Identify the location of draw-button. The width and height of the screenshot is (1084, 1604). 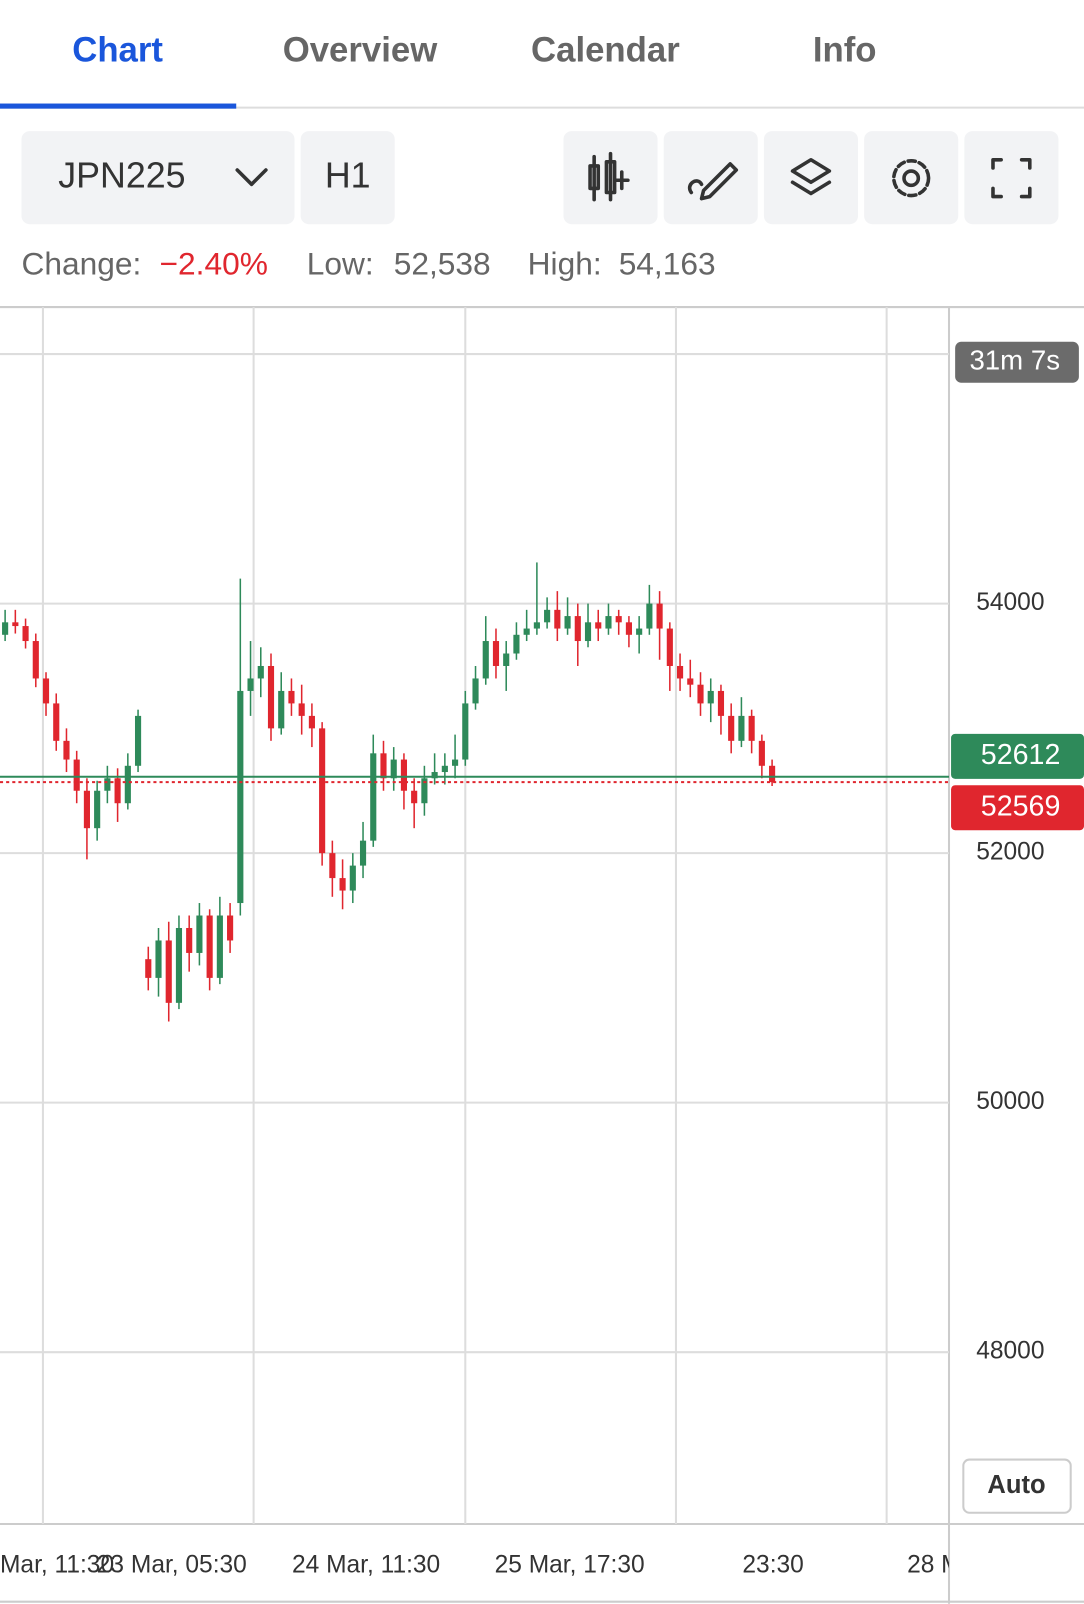
(710, 178).